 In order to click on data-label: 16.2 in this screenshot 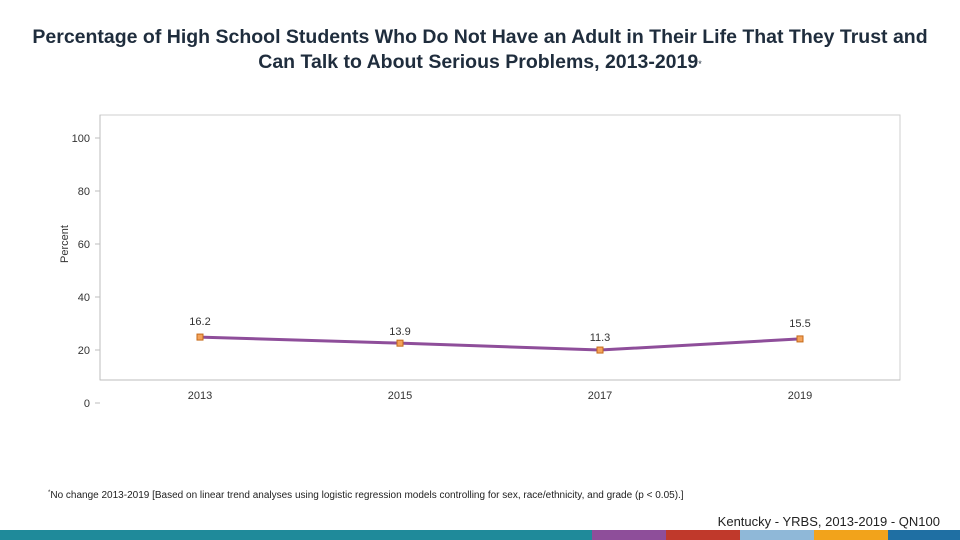, I will do `click(199, 322)`.